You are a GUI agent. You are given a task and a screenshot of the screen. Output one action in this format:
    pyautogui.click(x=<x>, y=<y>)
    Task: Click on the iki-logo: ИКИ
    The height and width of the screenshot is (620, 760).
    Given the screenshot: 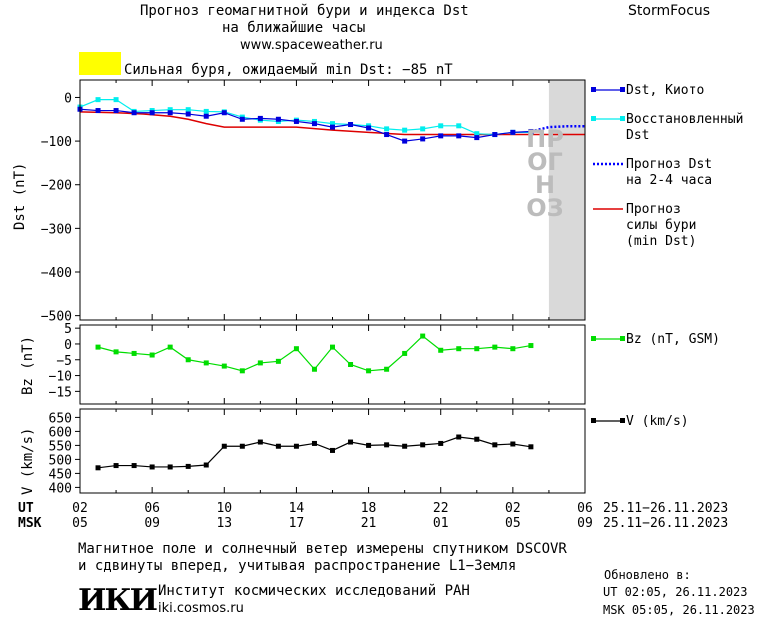 What is the action you would take?
    pyautogui.click(x=118, y=600)
    